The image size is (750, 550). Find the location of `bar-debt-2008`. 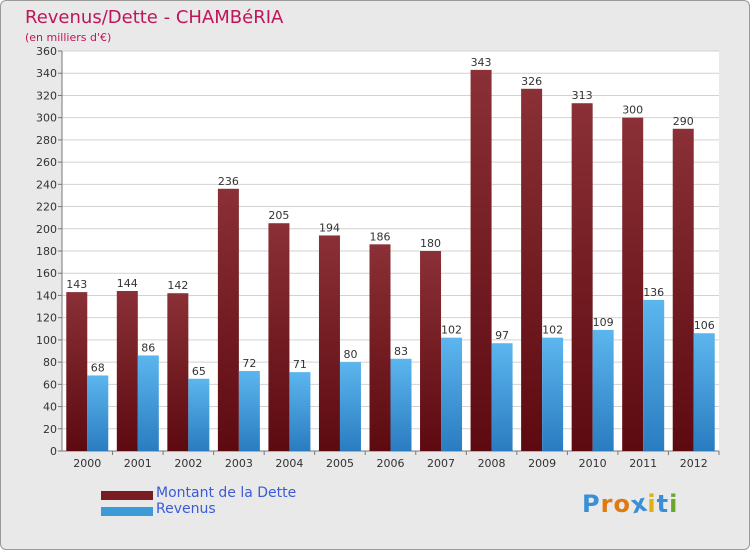

bar-debt-2008 is located at coordinates (481, 260).